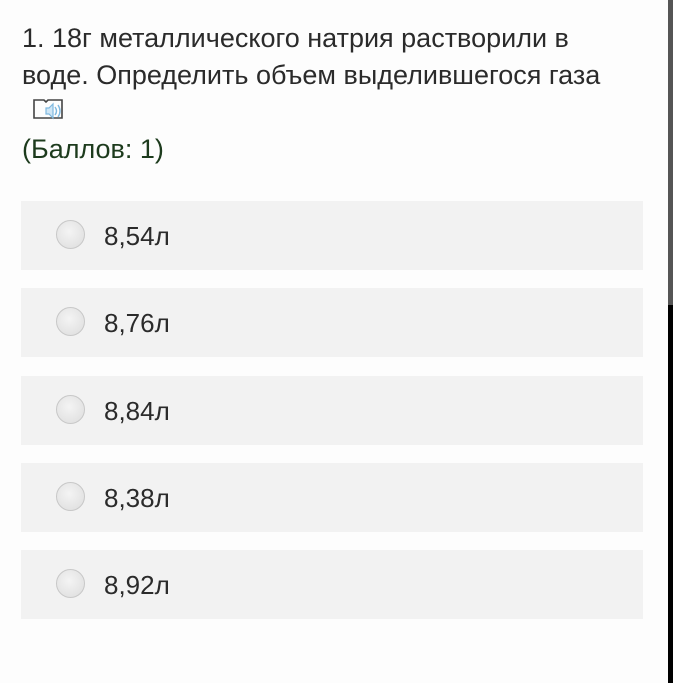 The image size is (673, 683). Describe the element at coordinates (137, 585) in the screenshot. I see `option-label: 8,92л` at that location.